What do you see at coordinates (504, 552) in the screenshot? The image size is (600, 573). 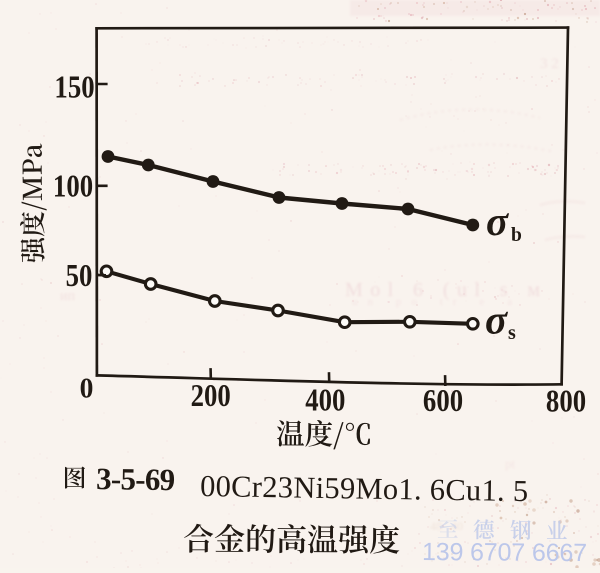 I see `svg-text: 139 6707 6667` at bounding box center [504, 552].